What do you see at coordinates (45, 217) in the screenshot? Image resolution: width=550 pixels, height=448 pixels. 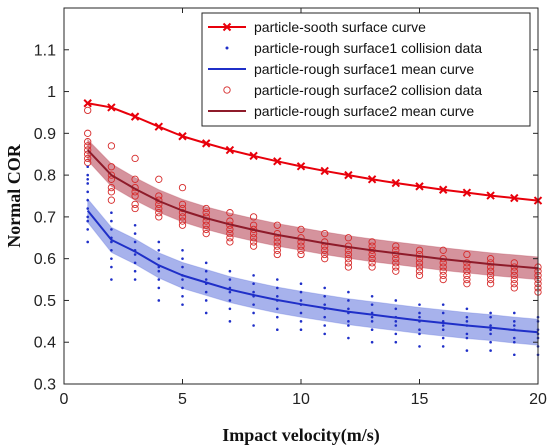 I see `y-tick-label: 0.7` at bounding box center [45, 217].